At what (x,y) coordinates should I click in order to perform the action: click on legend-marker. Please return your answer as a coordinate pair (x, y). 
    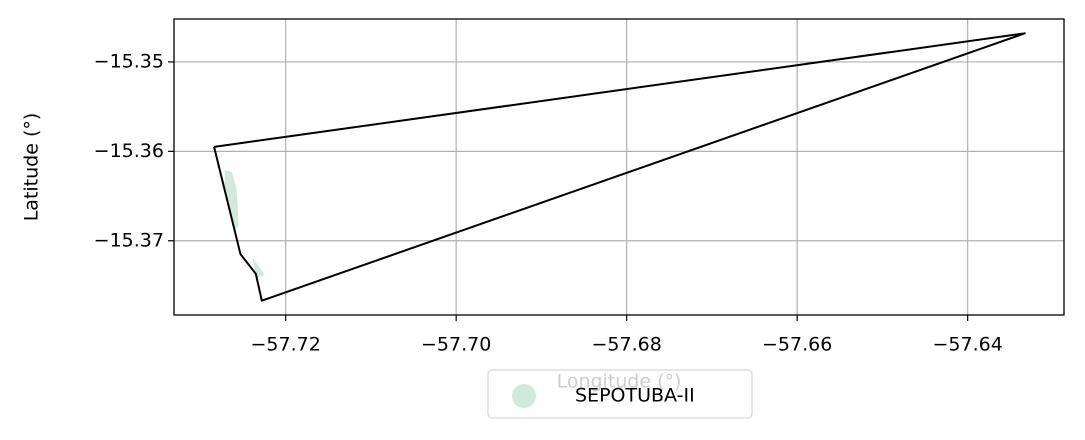
    Looking at the image, I should click on (524, 396).